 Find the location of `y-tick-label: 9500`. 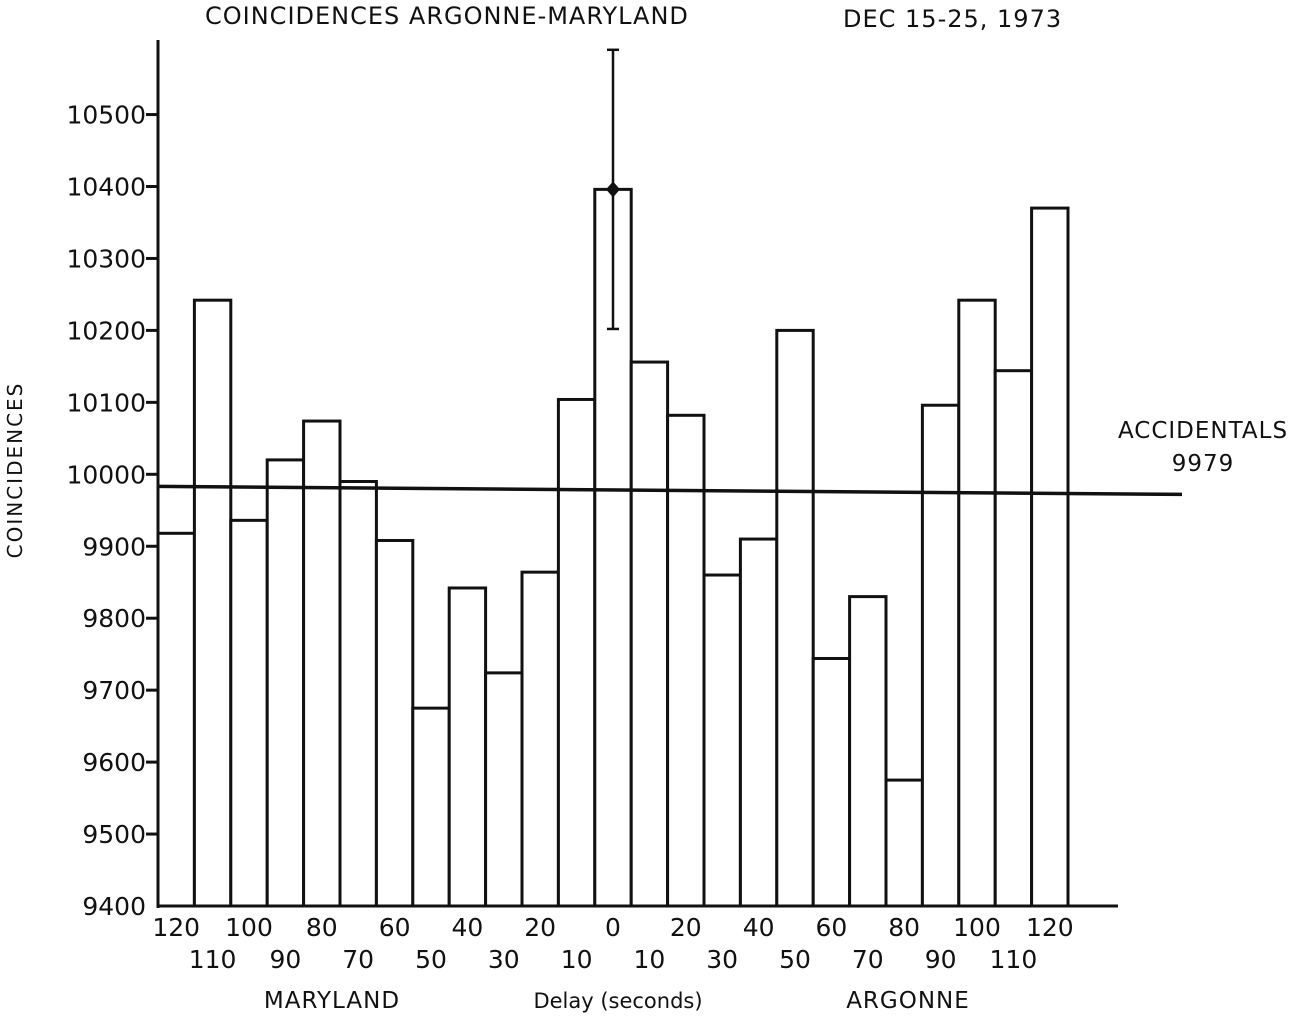

y-tick-label: 9500 is located at coordinates (114, 834).